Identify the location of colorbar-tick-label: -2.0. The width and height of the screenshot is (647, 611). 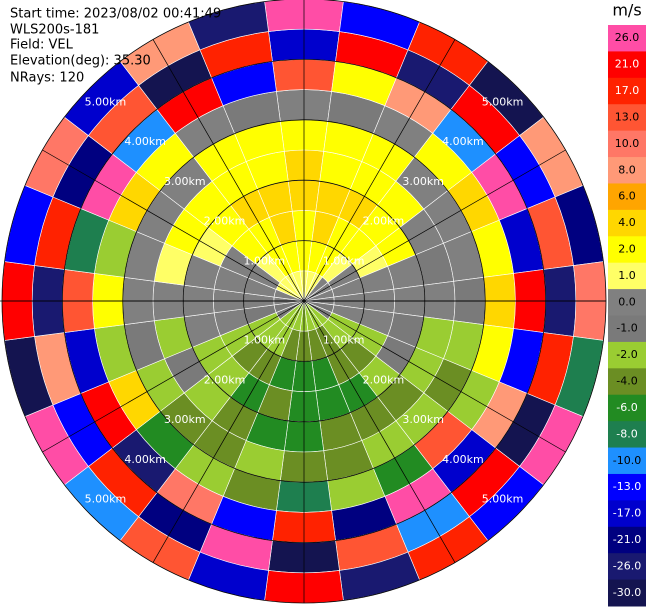
(626, 354).